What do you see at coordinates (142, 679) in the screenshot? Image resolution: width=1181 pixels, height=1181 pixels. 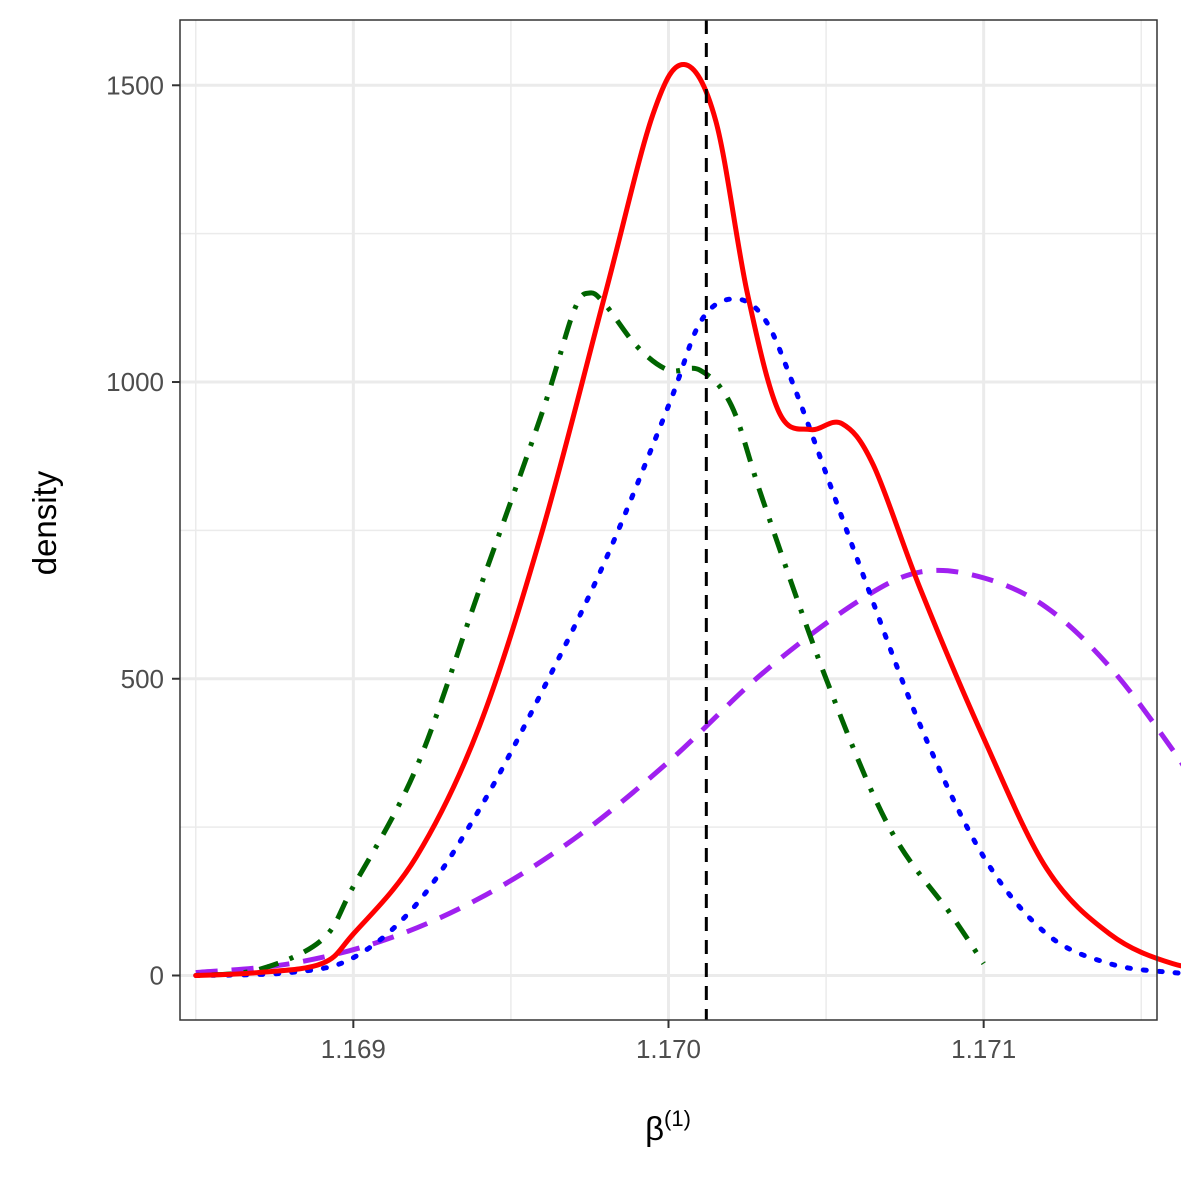 I see `y-tick-label: 500` at bounding box center [142, 679].